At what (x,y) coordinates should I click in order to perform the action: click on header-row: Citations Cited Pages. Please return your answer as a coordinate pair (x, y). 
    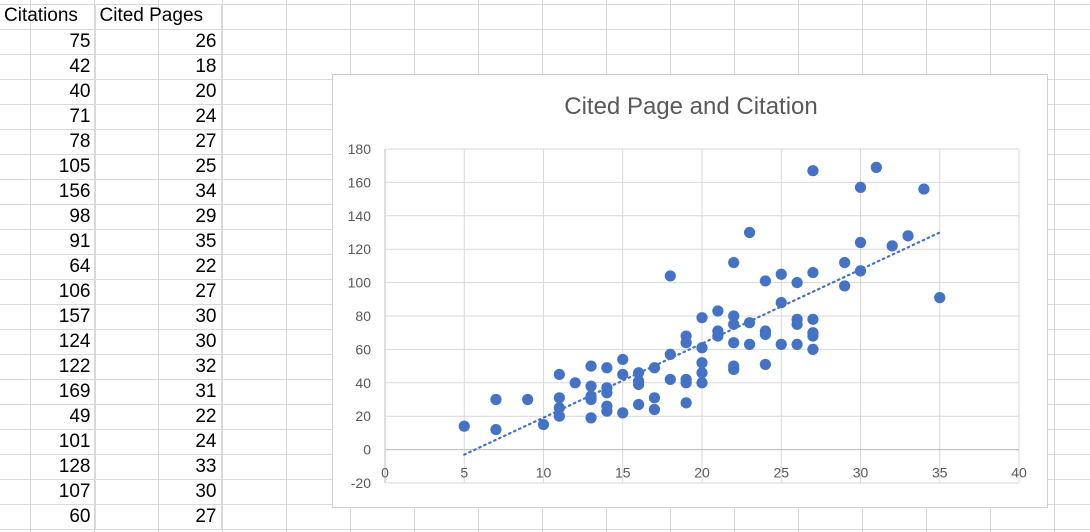
    Looking at the image, I should click on (111, 17).